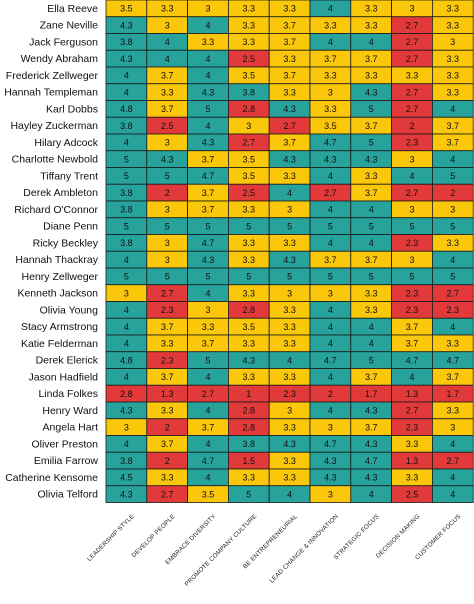 This screenshot has height=604, width=474. Describe the element at coordinates (72, 109) in the screenshot. I see `row-label: Karl Dobbs` at that location.